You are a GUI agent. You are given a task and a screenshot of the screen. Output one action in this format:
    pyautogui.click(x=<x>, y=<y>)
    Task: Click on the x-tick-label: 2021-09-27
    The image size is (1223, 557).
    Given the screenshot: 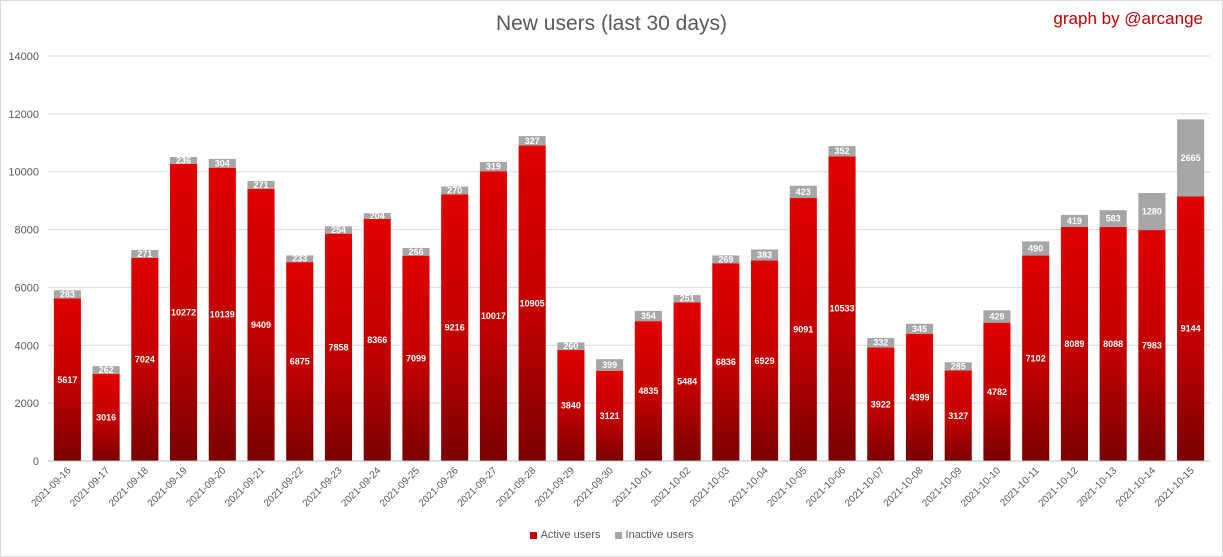 What is the action you would take?
    pyautogui.click(x=478, y=487)
    